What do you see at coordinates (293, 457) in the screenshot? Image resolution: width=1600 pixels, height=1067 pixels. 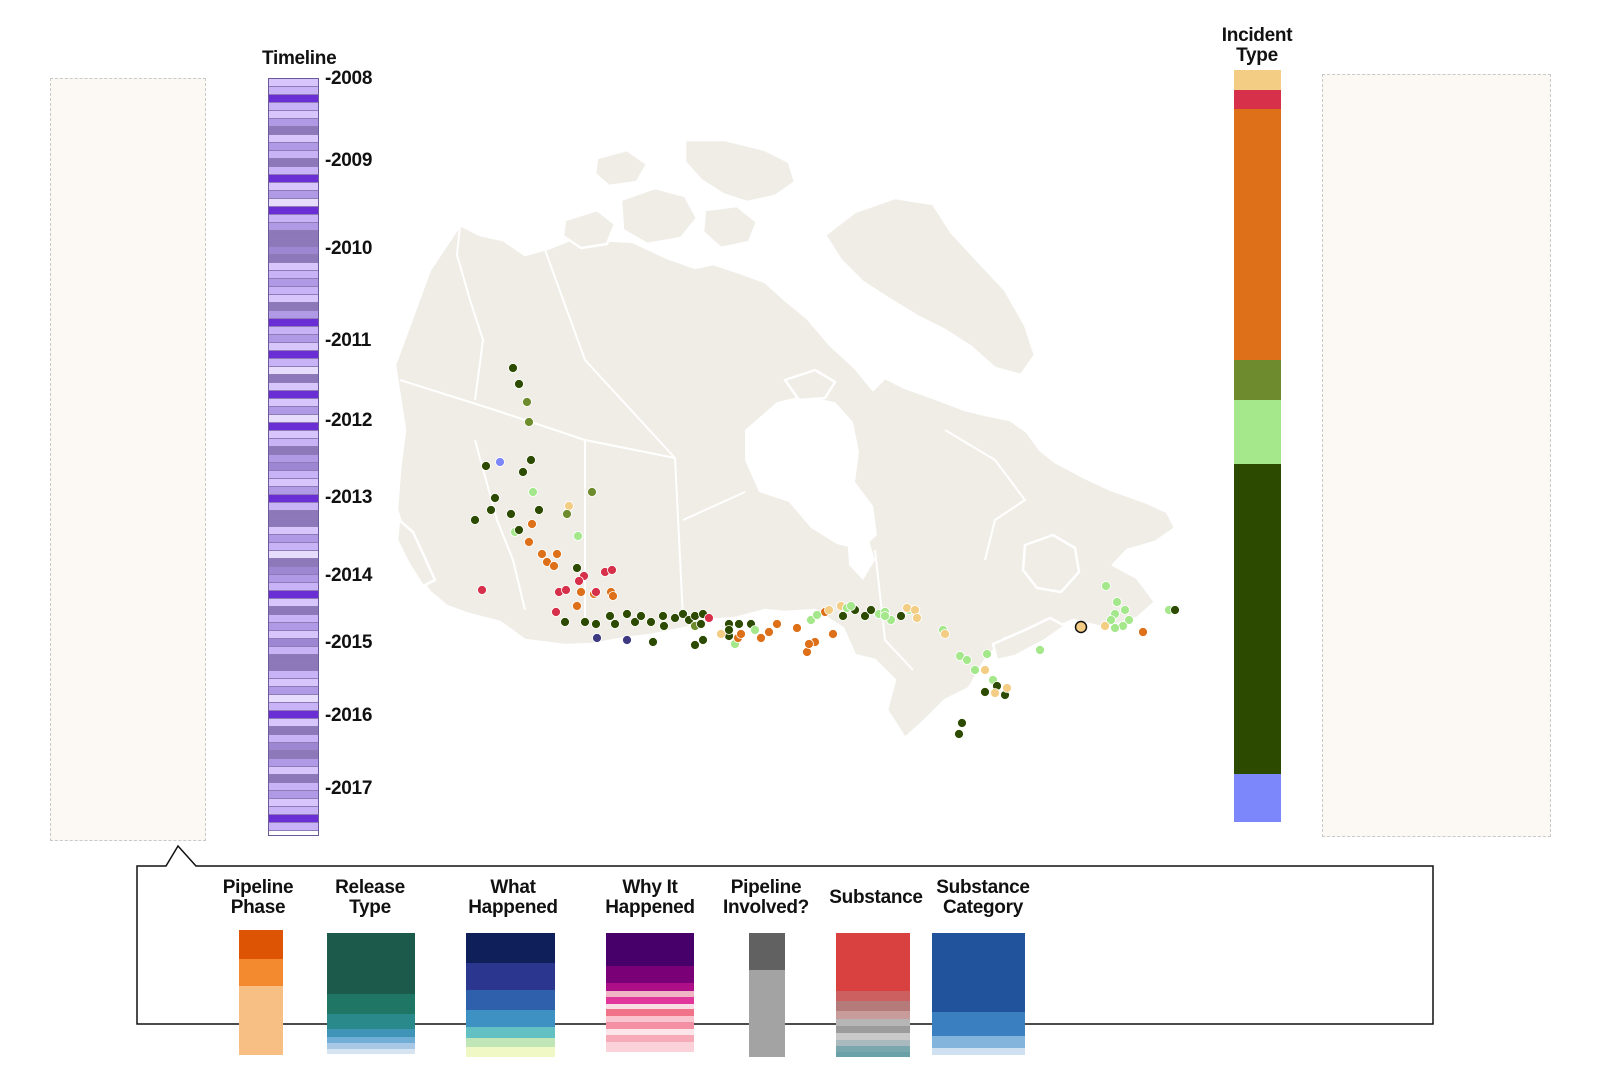 I see `timeline-strip` at bounding box center [293, 457].